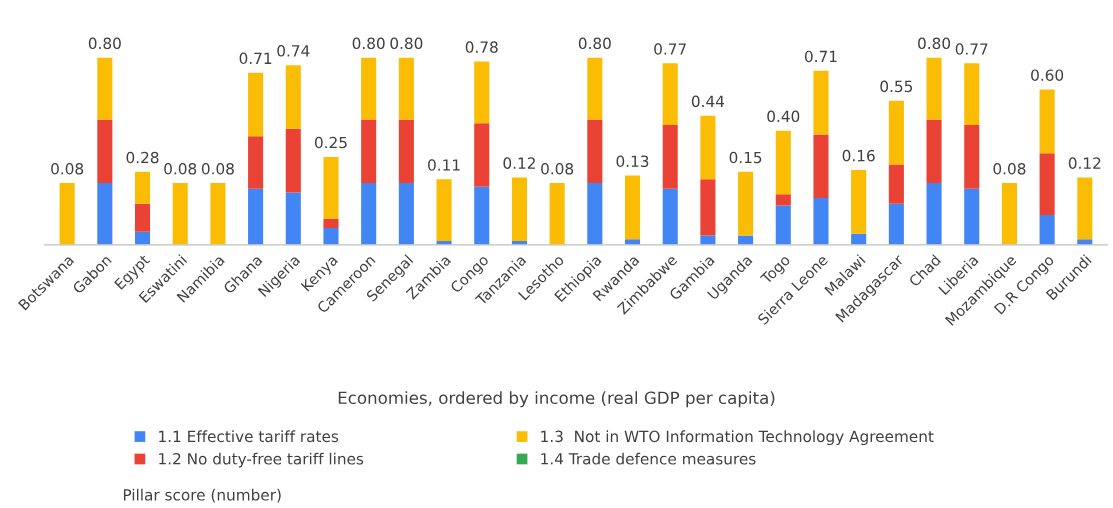 This screenshot has height=508, width=1113. I want to click on annotation: 0.44, so click(708, 101).